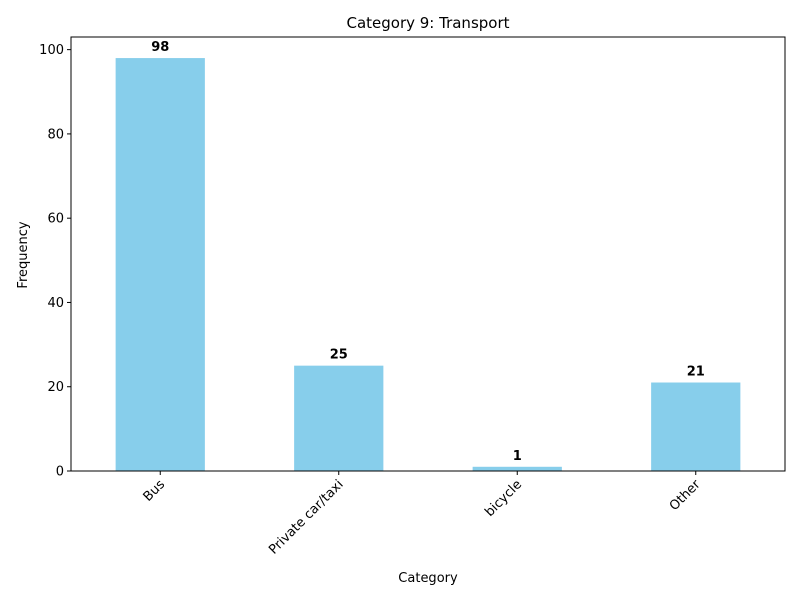  What do you see at coordinates (427, 23) in the screenshot?
I see `chart-title: Category 9: Transport` at bounding box center [427, 23].